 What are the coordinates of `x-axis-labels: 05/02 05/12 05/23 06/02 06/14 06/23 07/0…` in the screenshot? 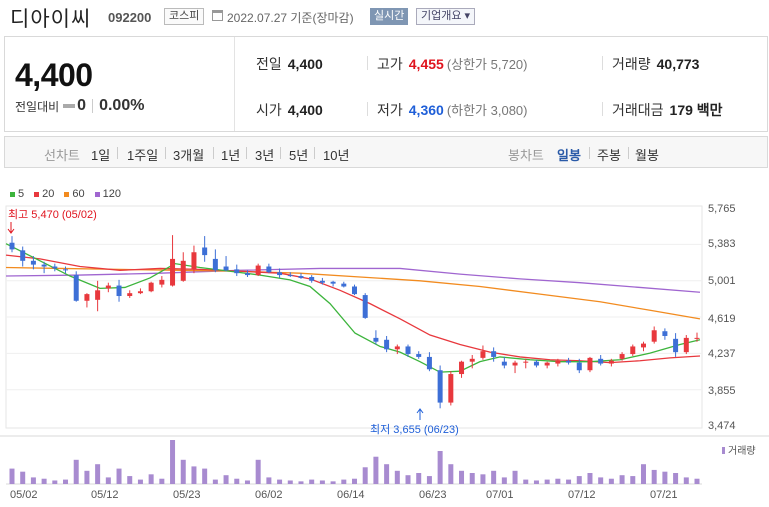 It's located at (344, 495).